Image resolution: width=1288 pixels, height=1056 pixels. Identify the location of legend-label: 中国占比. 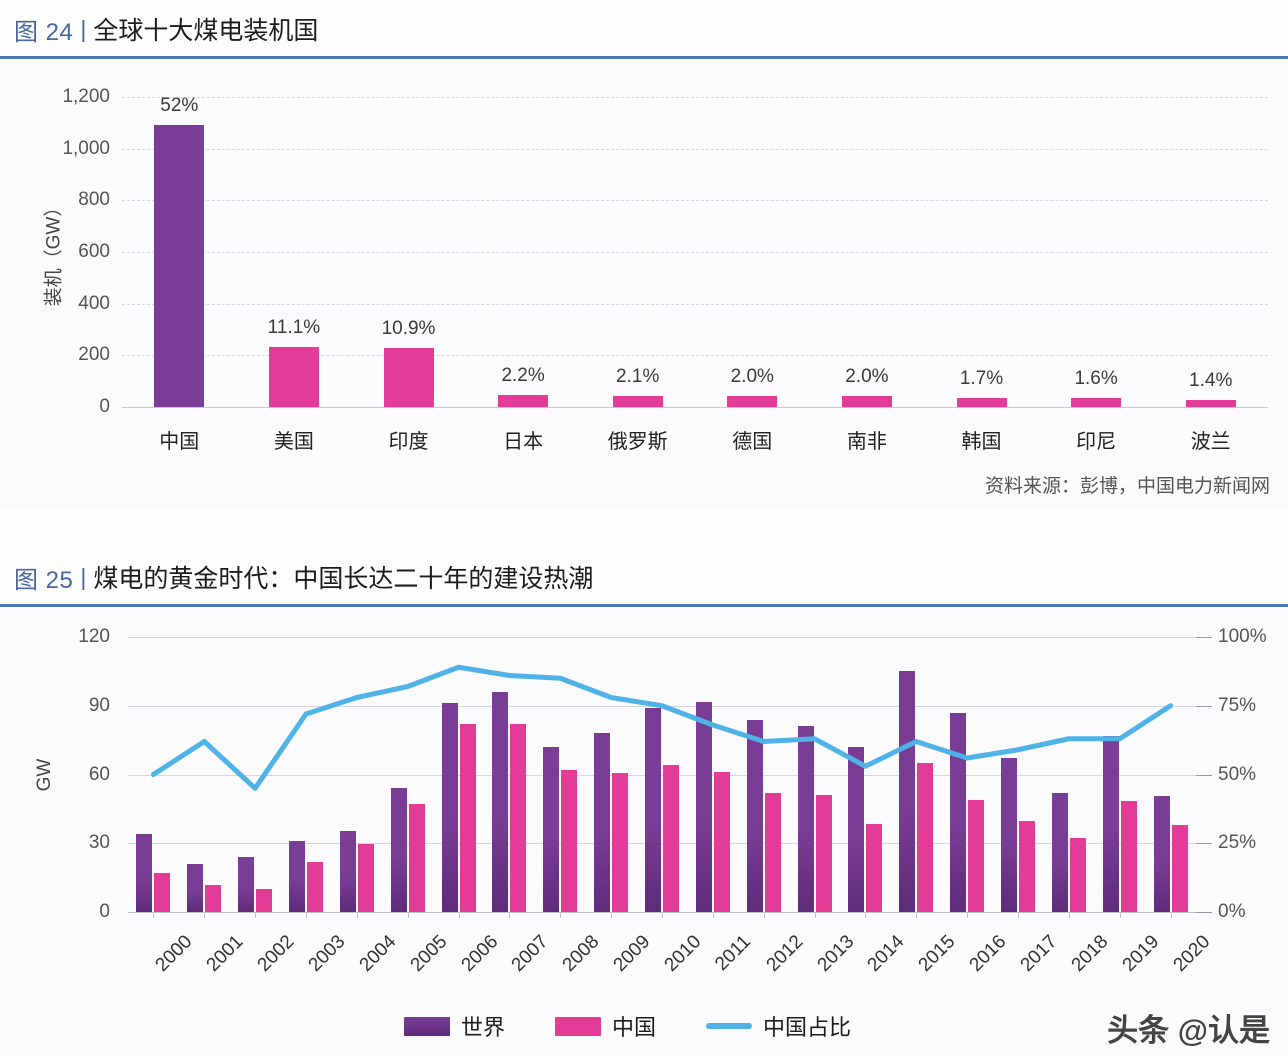
(807, 1027).